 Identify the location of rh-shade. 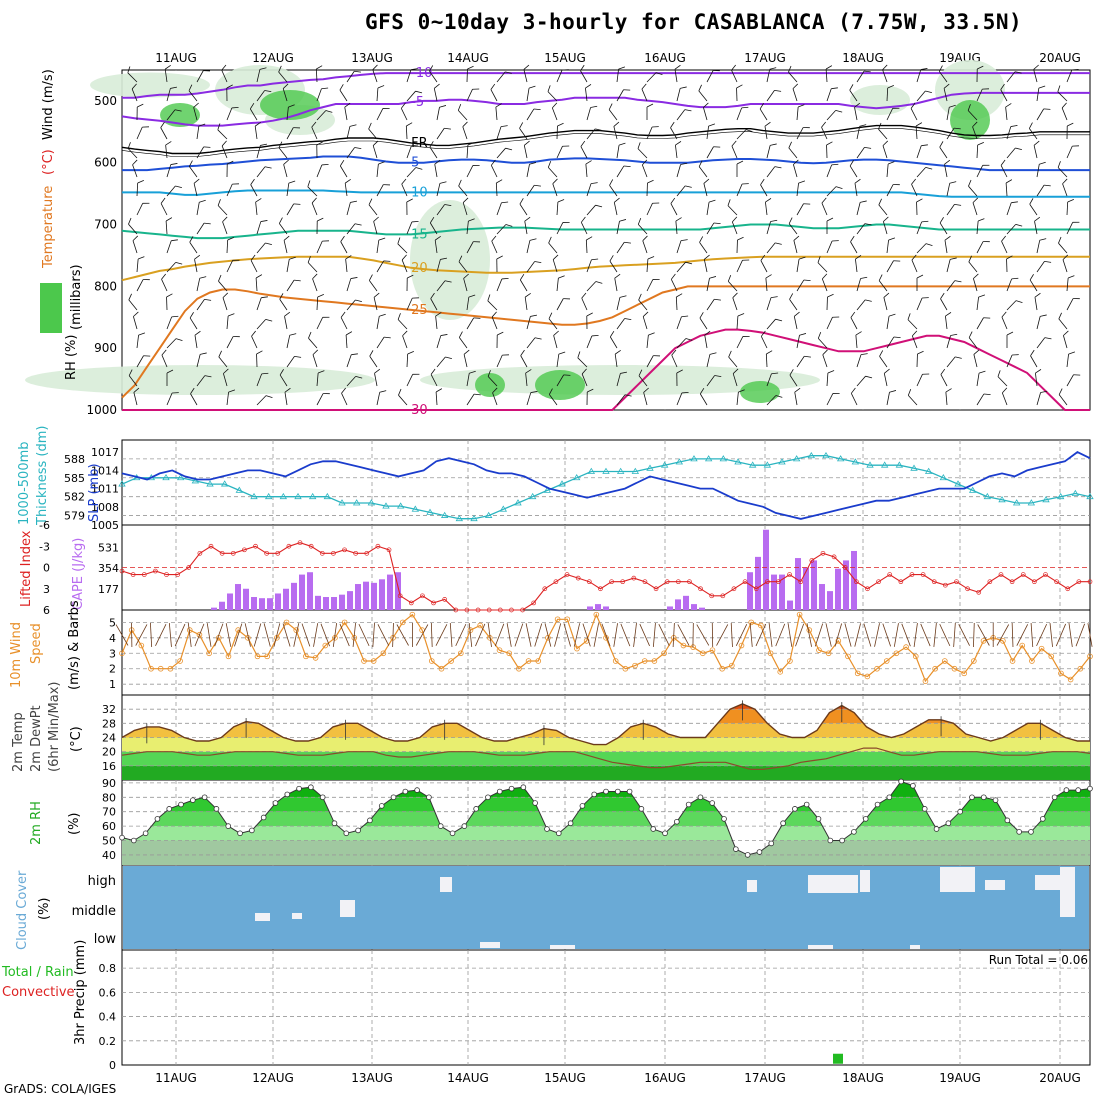
(200, 380).